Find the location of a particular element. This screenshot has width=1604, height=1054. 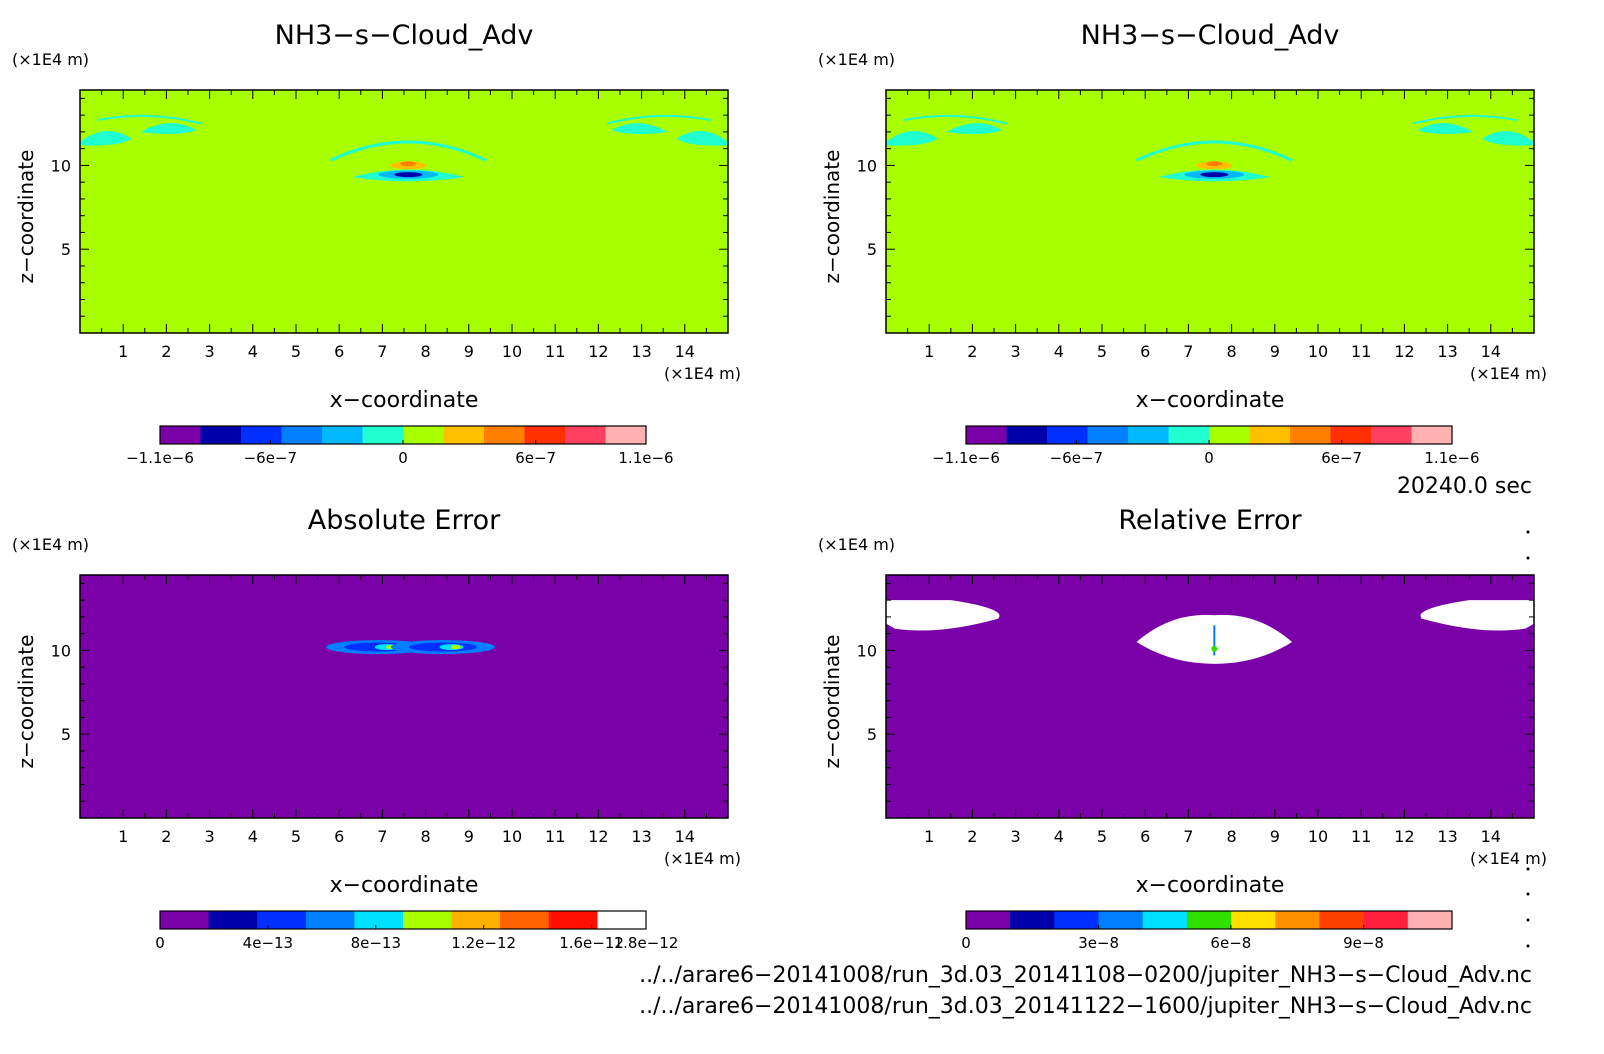

colorbar-tick-label: 1.8e−12 is located at coordinates (646, 943).